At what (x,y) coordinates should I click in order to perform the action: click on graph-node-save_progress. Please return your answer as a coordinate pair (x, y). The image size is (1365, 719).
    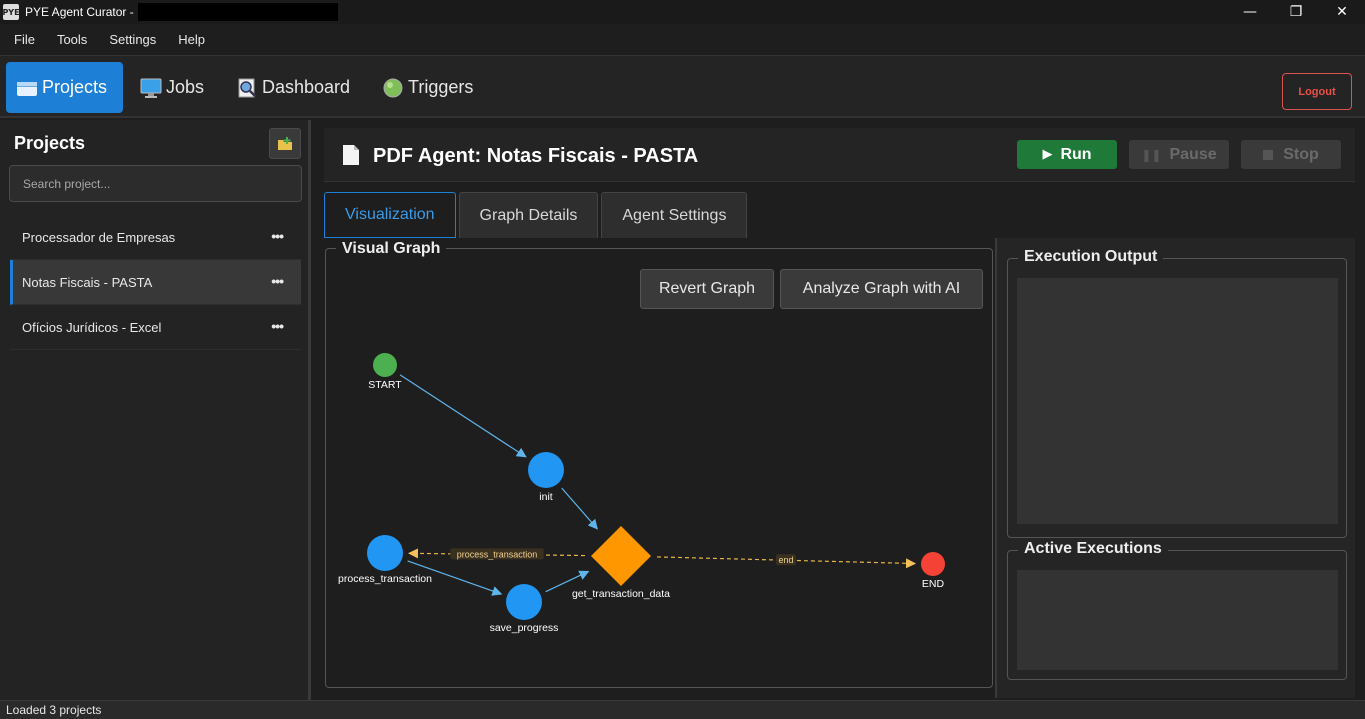
    Looking at the image, I should click on (524, 602).